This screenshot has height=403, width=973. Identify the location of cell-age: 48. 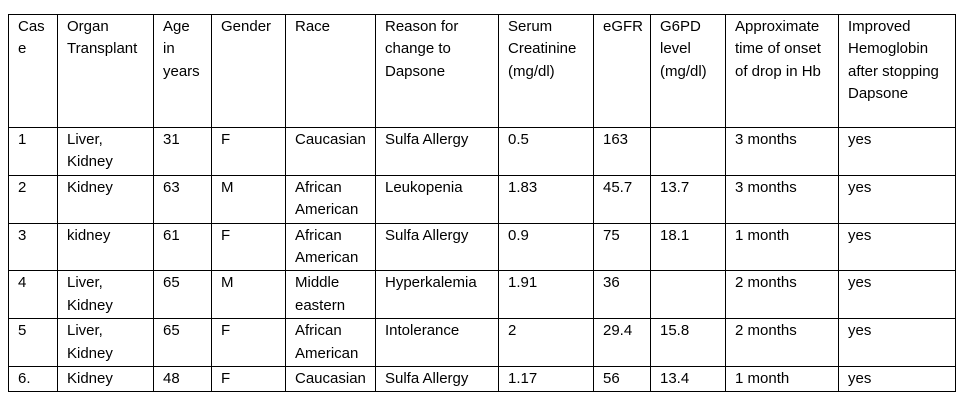
(182, 379).